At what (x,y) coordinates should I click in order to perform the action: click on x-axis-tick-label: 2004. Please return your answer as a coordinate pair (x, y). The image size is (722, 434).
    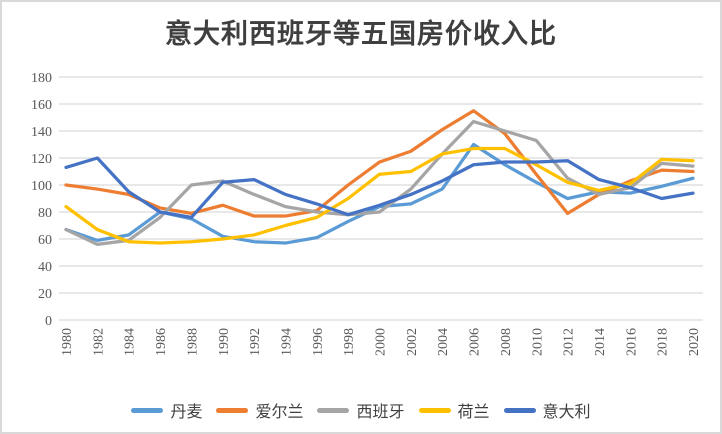
    Looking at the image, I should click on (443, 342).